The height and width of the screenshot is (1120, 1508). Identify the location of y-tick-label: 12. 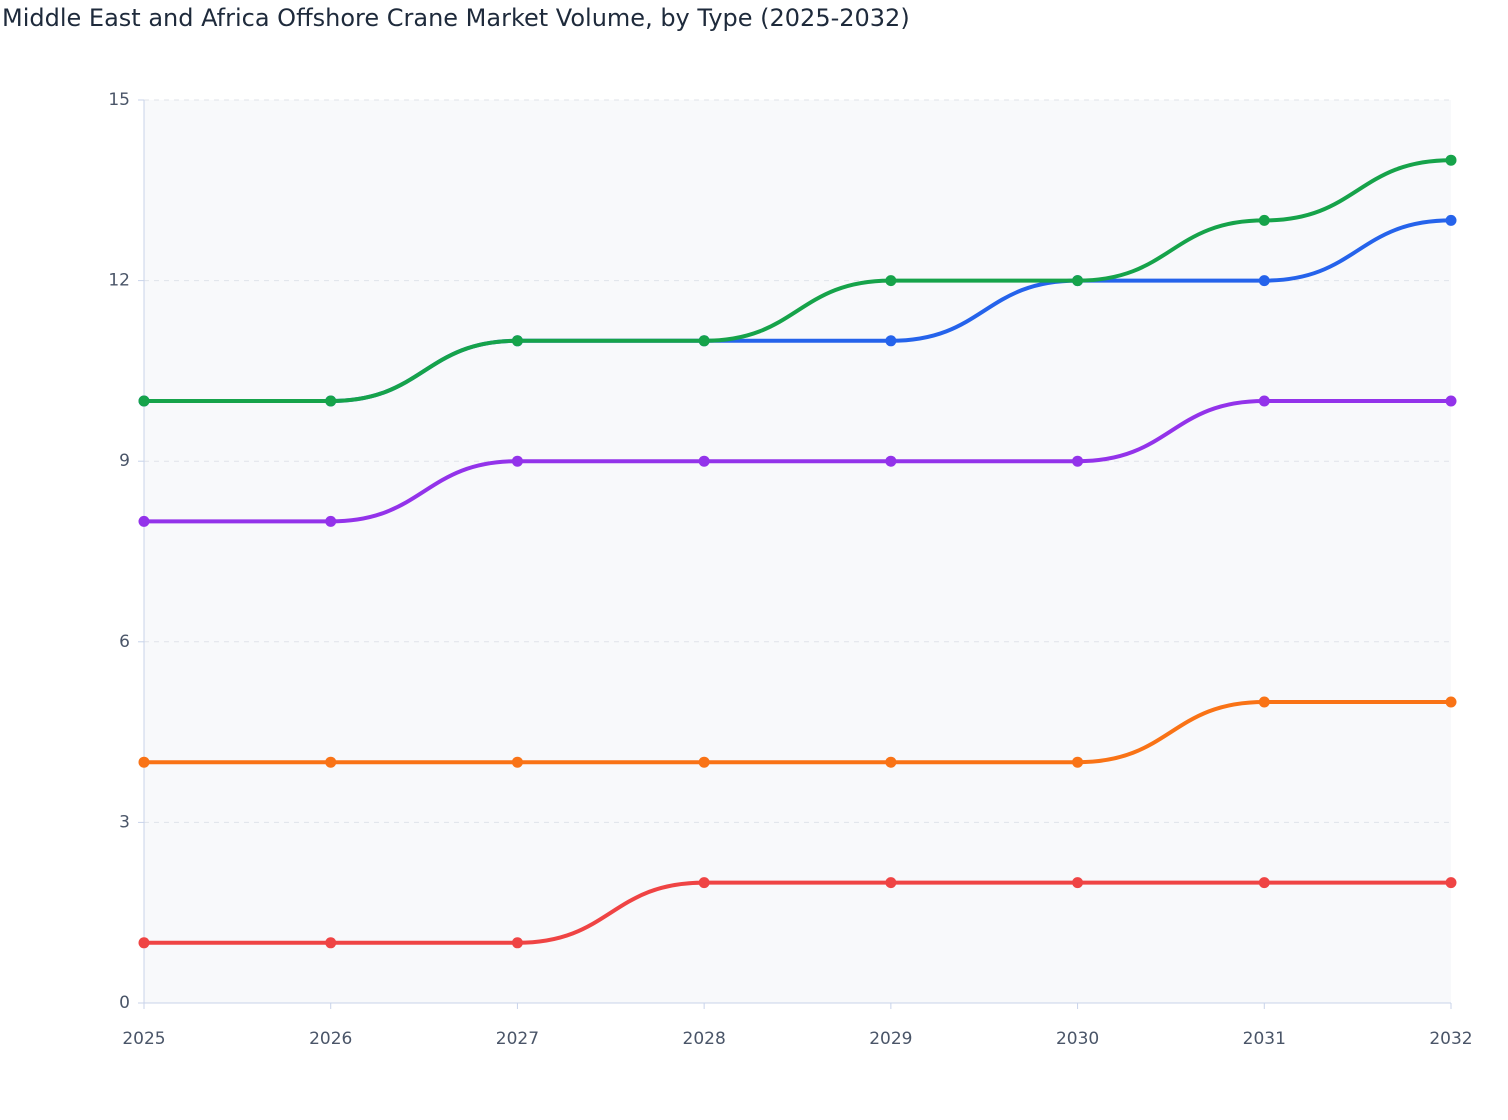
(119, 281).